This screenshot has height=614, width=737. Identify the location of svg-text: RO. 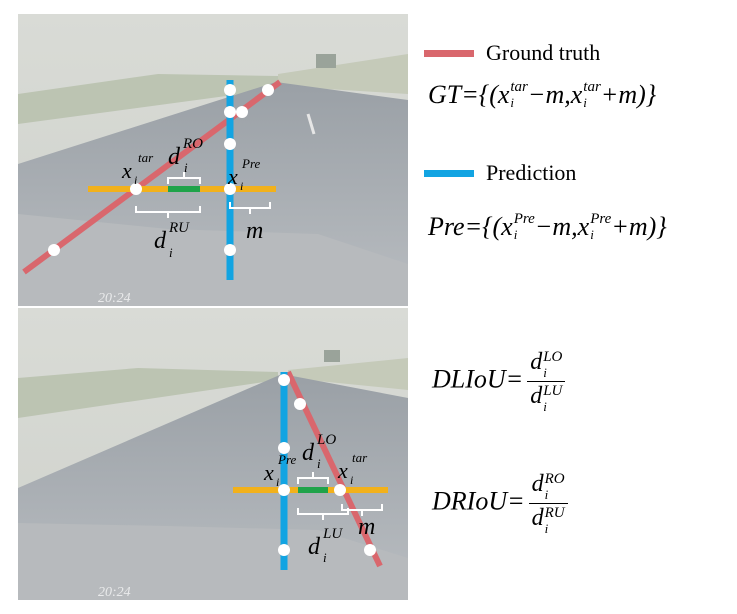
(192, 144).